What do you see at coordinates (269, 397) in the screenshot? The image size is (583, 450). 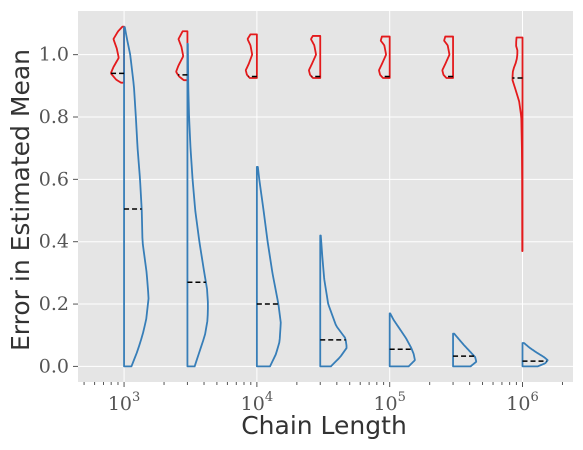 I see `x-tick-exponent: 4` at bounding box center [269, 397].